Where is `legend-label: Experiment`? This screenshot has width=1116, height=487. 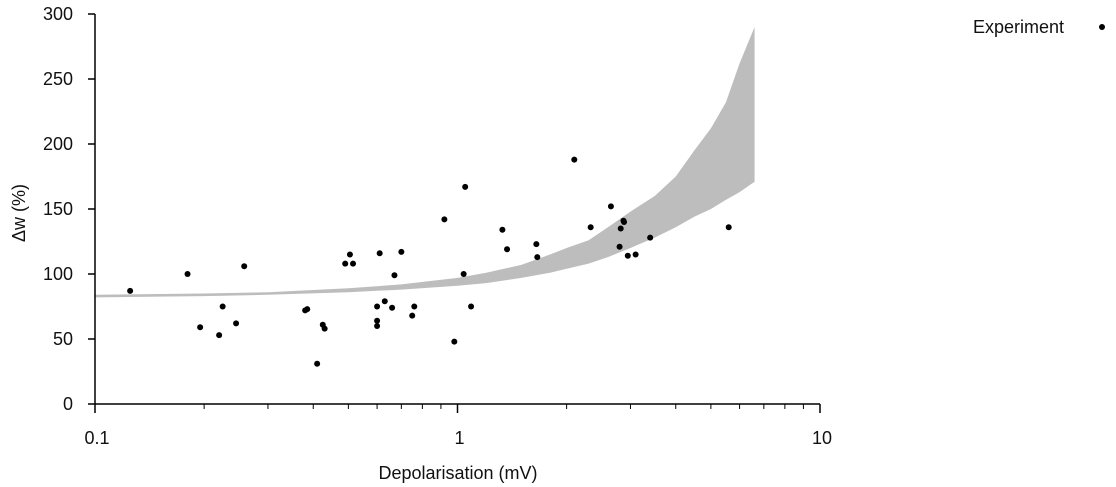 legend-label: Experiment is located at coordinates (1018, 27).